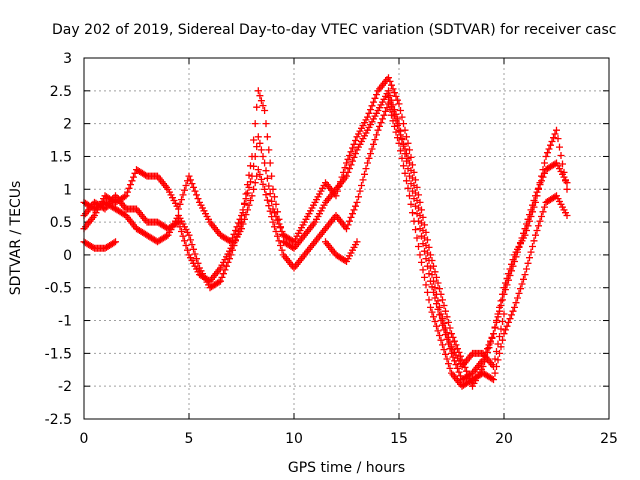 The width and height of the screenshot is (640, 480). Describe the element at coordinates (189, 439) in the screenshot. I see `x-tick-label: 5` at that location.